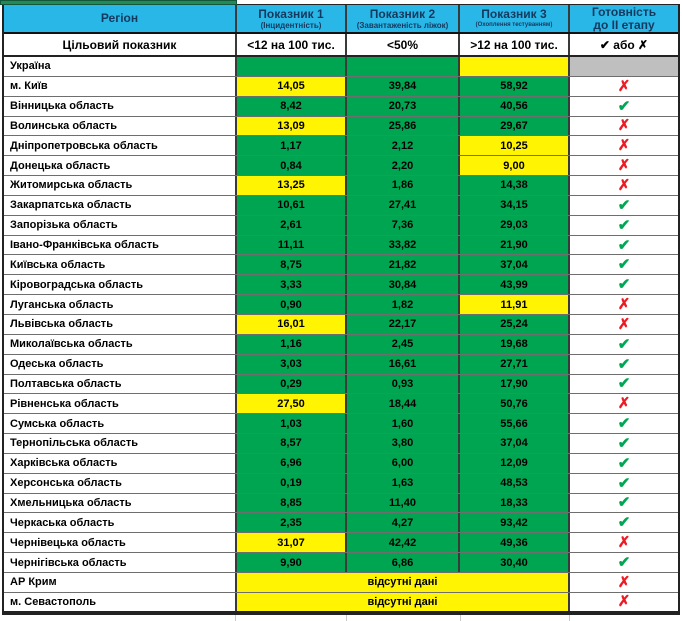  I want to click on table-row: Хмельницька область 8,85 11,40 18,33 ✔, so click(341, 503).